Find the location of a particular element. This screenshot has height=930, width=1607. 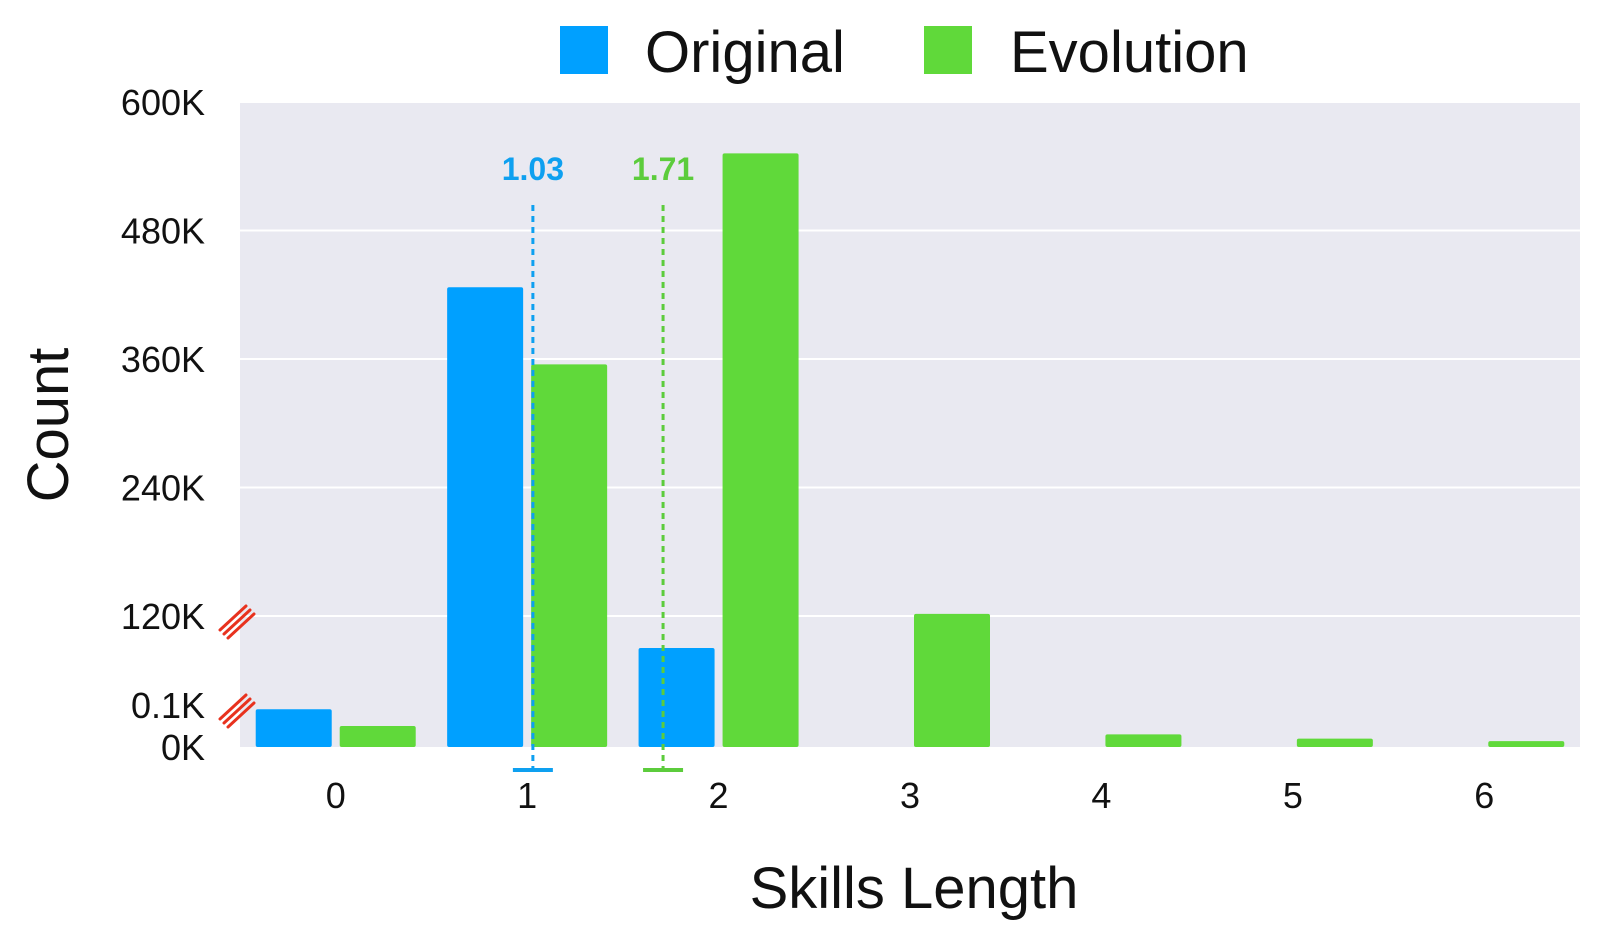

legend-label-evolution: Evolution is located at coordinates (1129, 52).